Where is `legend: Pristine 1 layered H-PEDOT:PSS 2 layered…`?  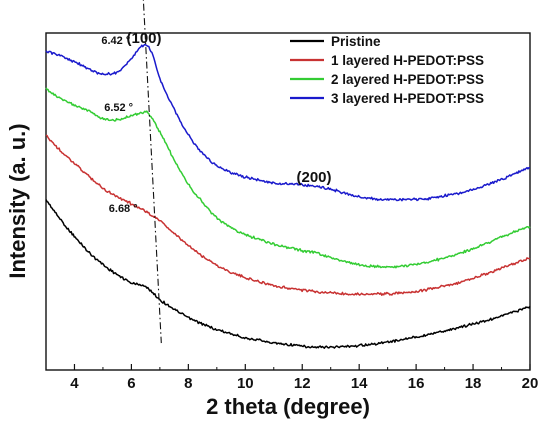
legend: Pristine 1 layered H-PEDOT:PSS 2 layered… is located at coordinates (387, 70).